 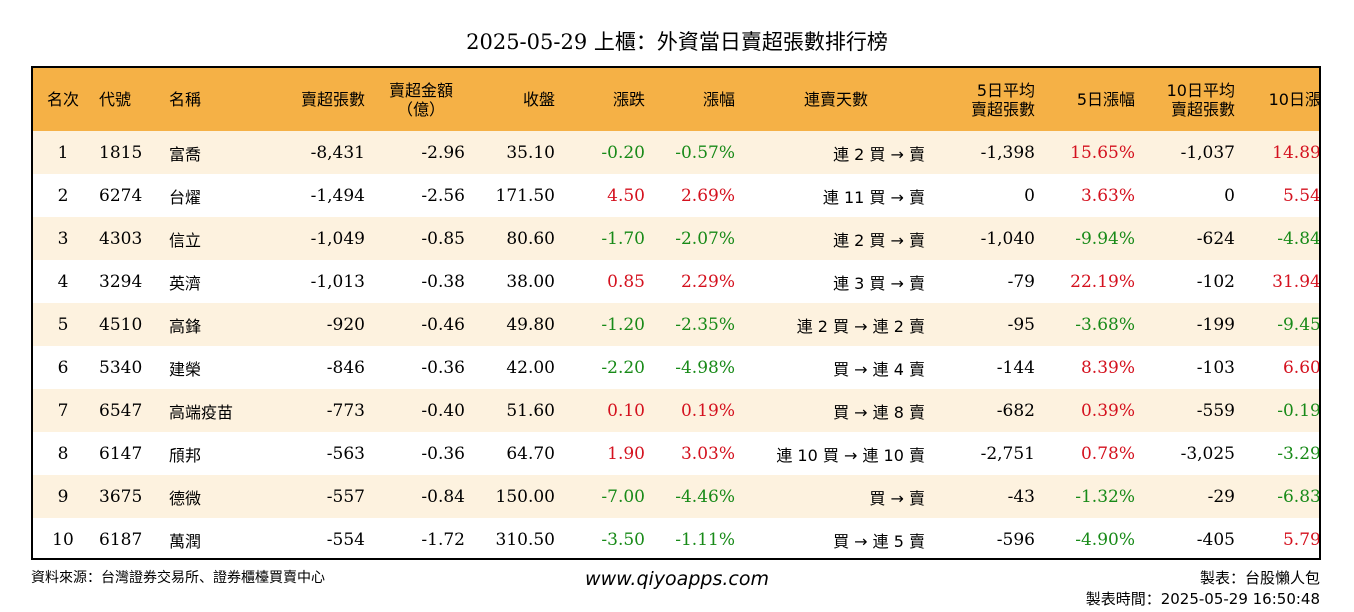 What do you see at coordinates (1105, 539) in the screenshot?
I see `cell-pct5: -4.90%` at bounding box center [1105, 539].